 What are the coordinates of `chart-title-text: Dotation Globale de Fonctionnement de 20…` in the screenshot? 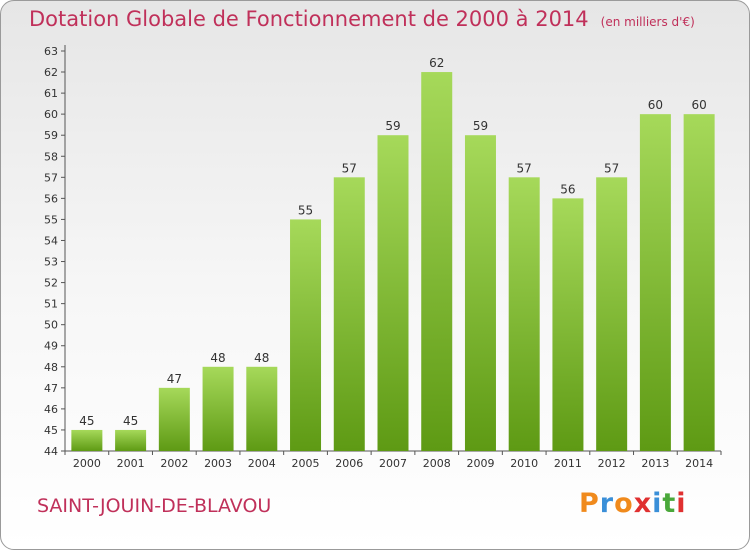 It's located at (309, 19).